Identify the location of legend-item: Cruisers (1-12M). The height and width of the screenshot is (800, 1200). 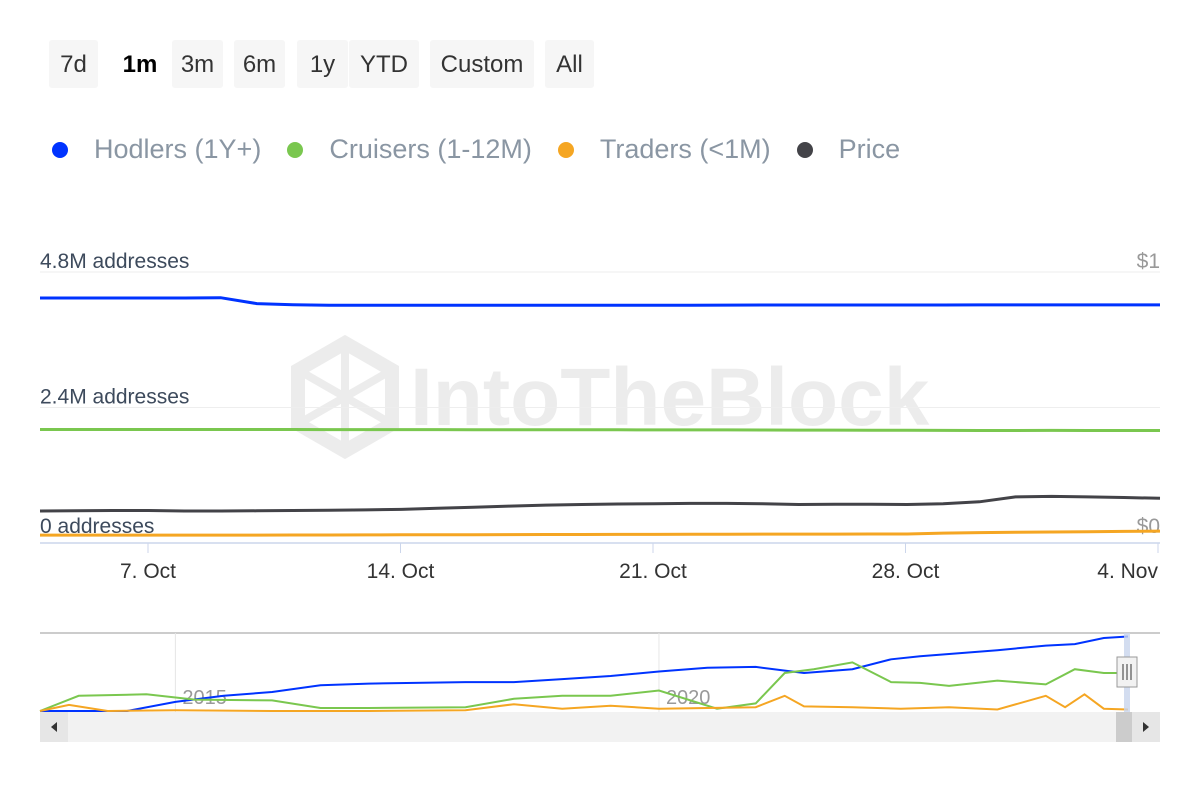
(409, 149).